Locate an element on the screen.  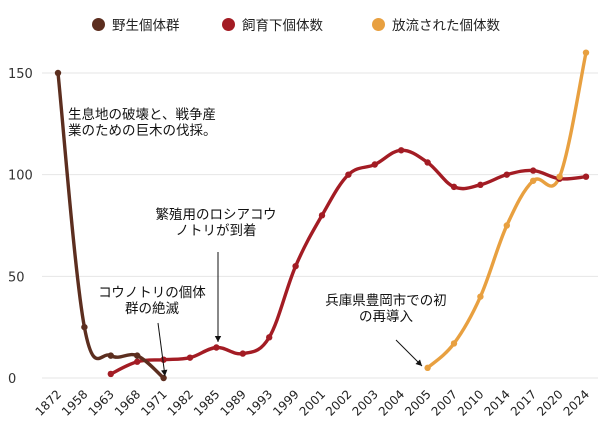
x-tick-label: 1872 is located at coordinates (48, 402).